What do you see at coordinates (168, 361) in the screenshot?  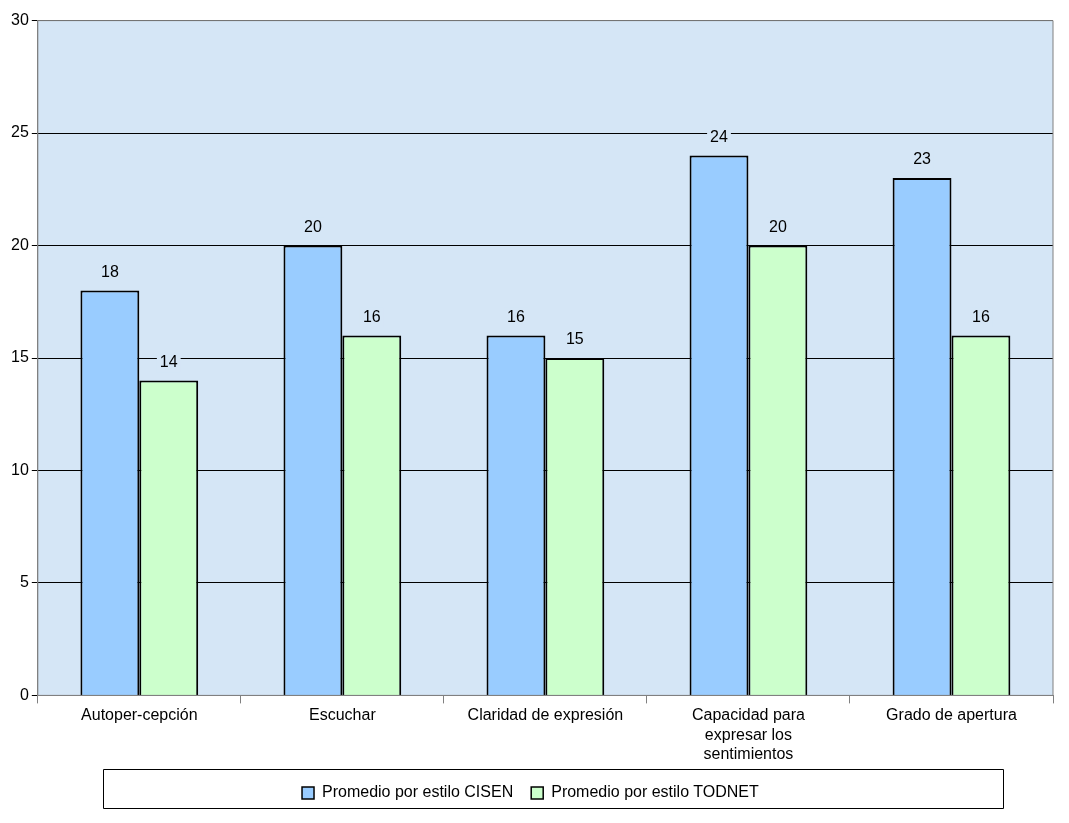 I see `data-label: 14` at bounding box center [168, 361].